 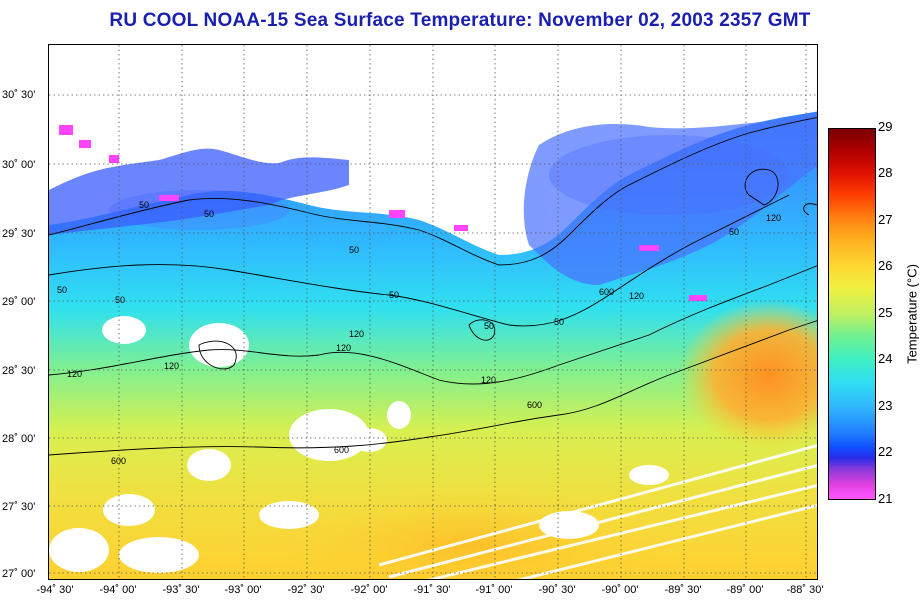 I want to click on lon-label: -92˚ 00', so click(x=369, y=590).